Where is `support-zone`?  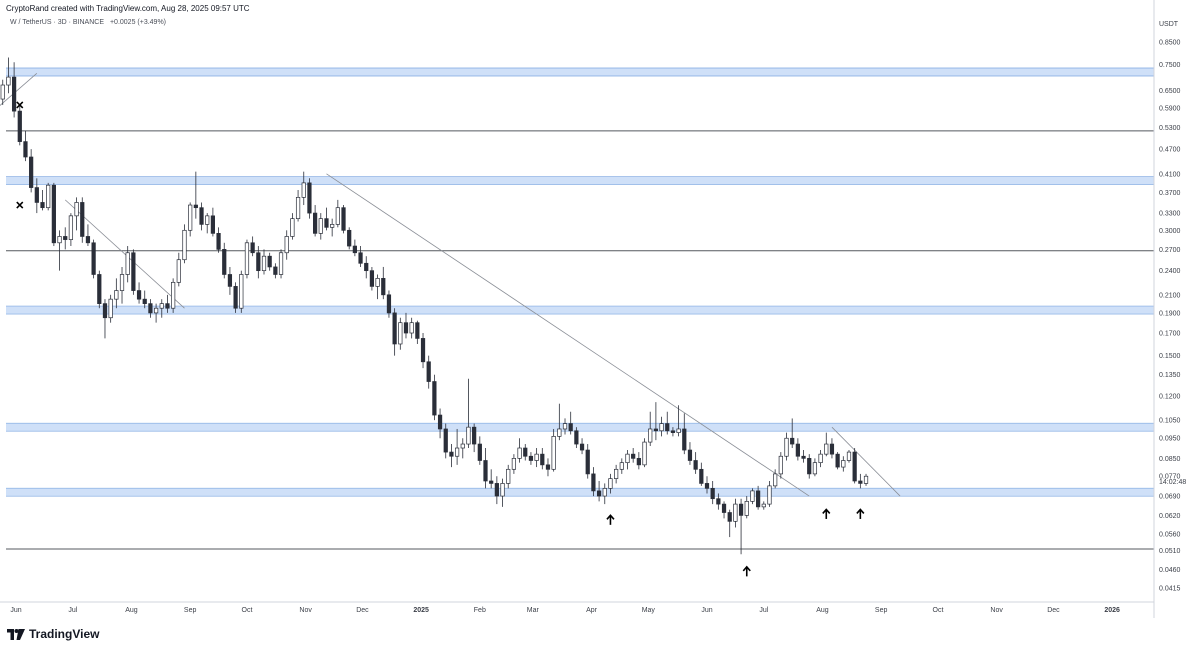
support-zone is located at coordinates (580, 427).